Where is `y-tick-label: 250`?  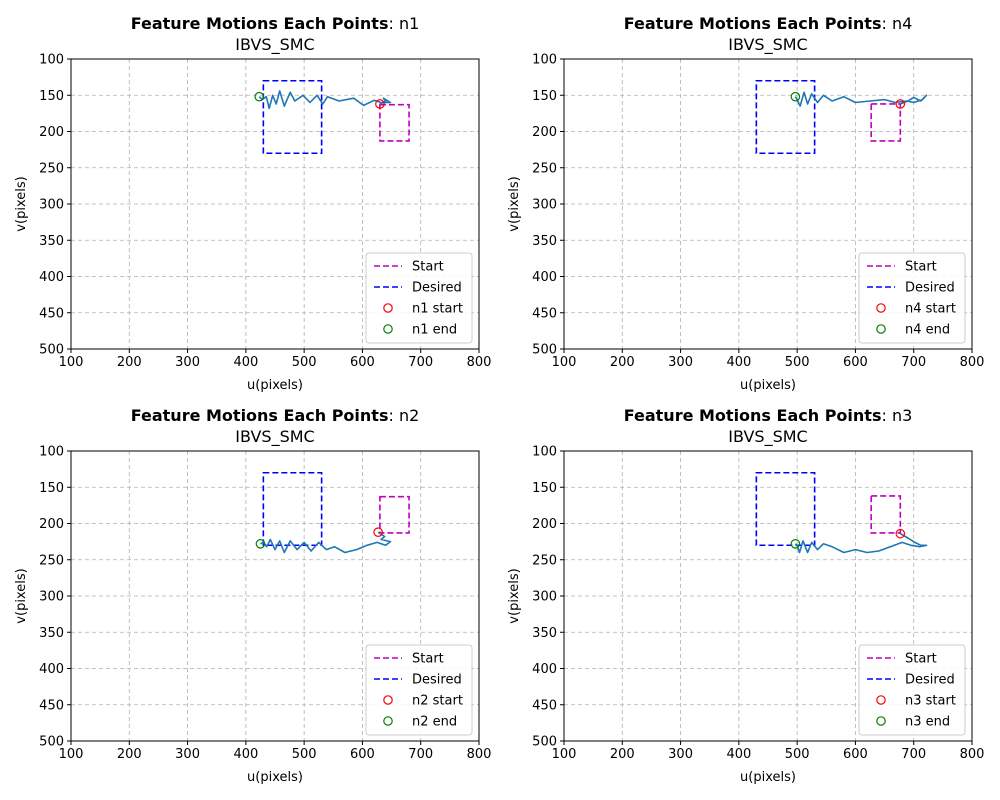 y-tick-label: 250 is located at coordinates (51, 560).